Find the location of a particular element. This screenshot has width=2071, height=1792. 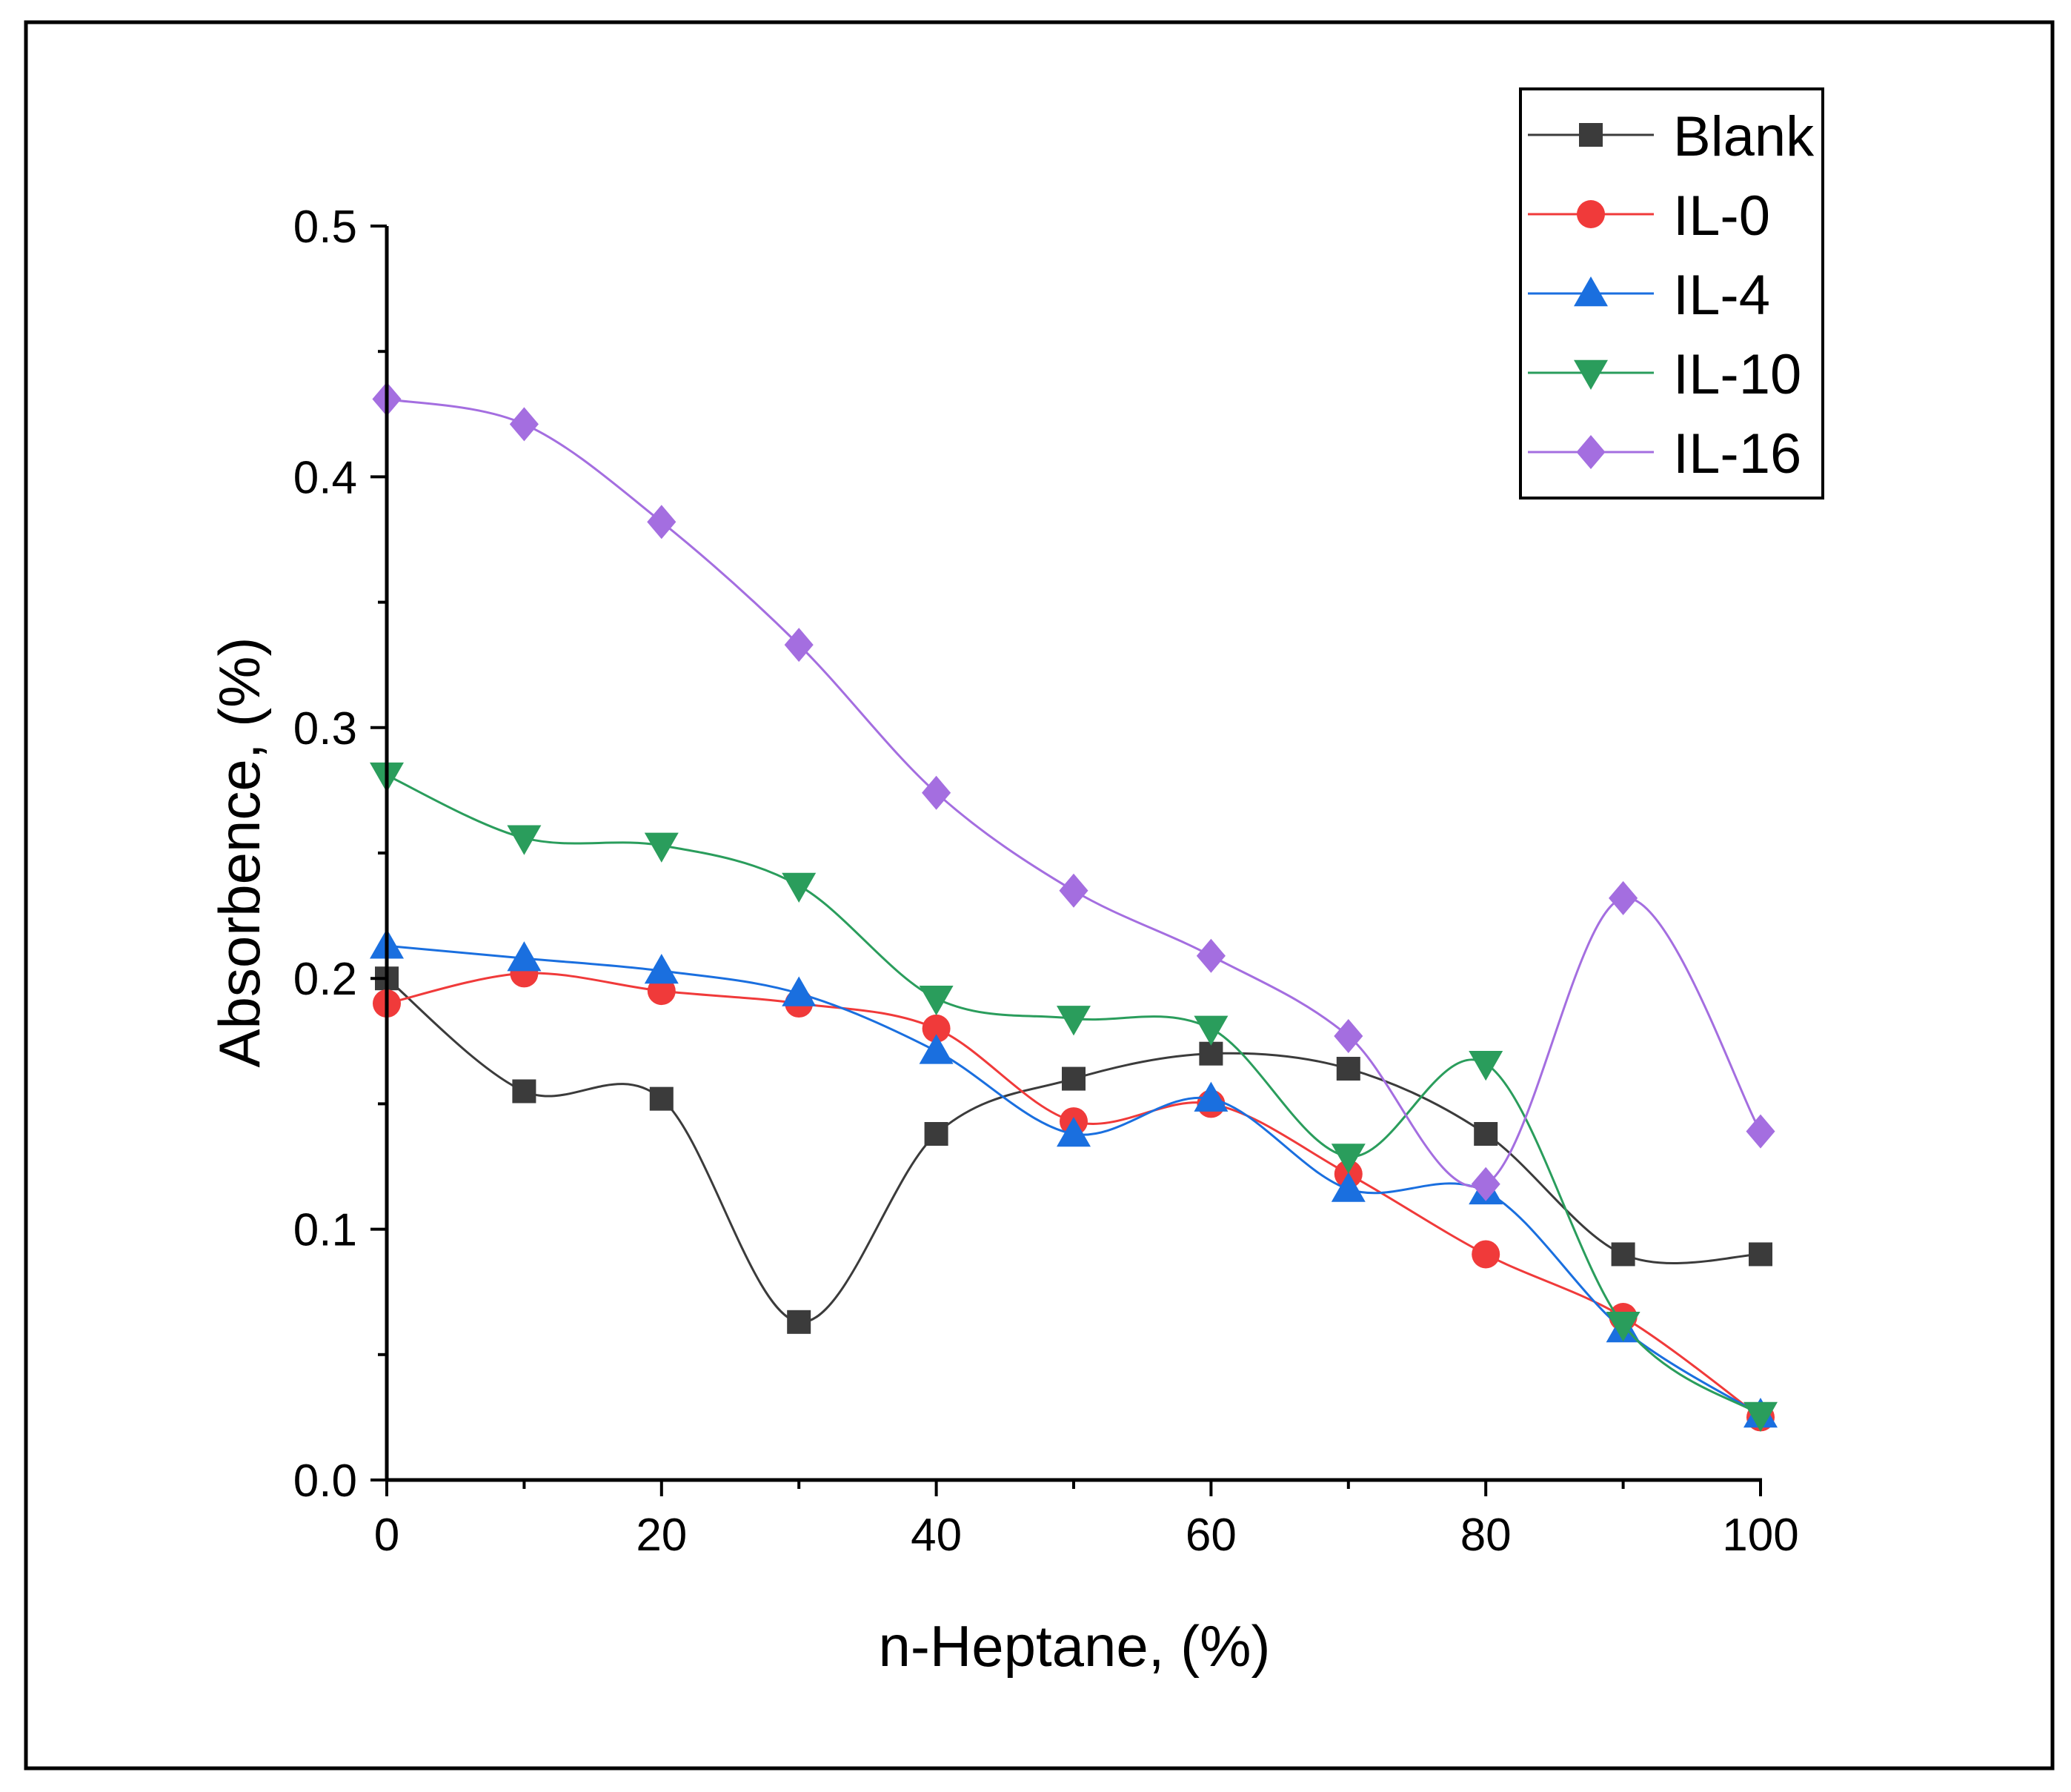

x-tick-label: 20 is located at coordinates (661, 1536).